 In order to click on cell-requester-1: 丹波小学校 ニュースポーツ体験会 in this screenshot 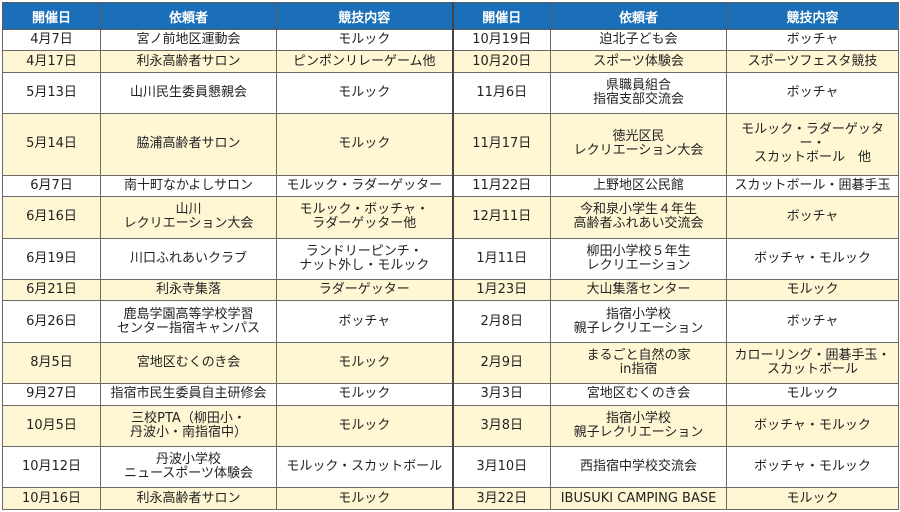, I will do `click(188, 467)`.